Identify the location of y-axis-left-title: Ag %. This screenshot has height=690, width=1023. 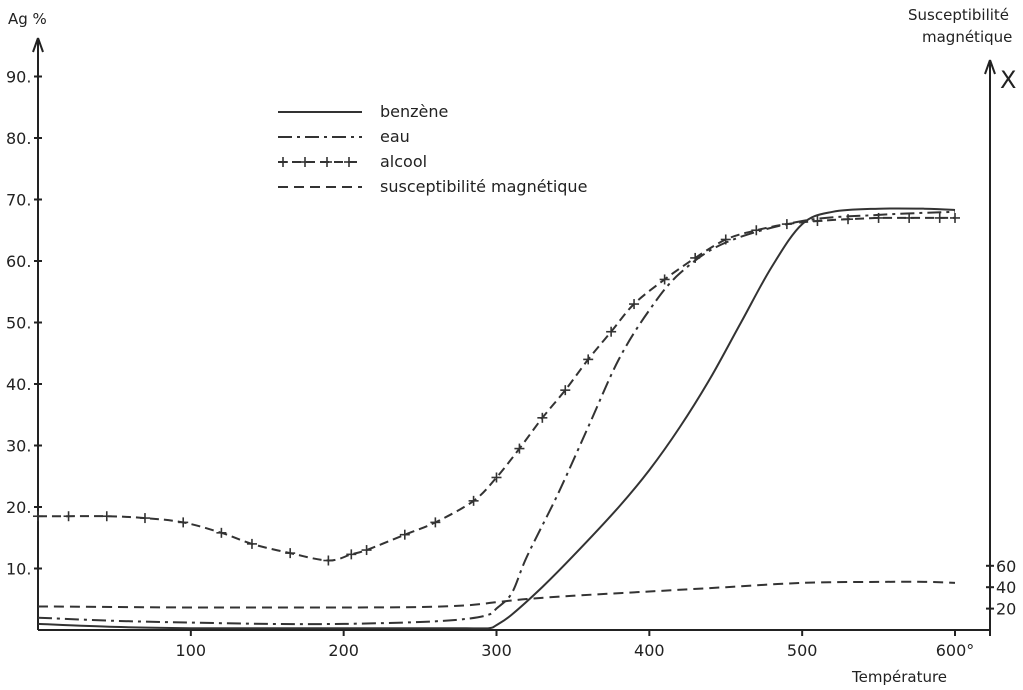
(27, 19).